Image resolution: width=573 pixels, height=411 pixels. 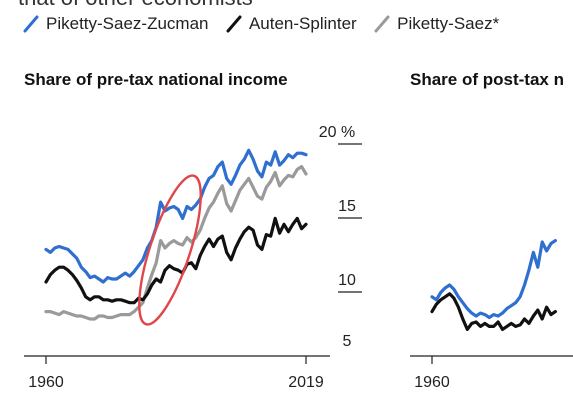 I want to click on legend-item-pikettysaez: Piketty-Saez*, so click(x=436, y=24).